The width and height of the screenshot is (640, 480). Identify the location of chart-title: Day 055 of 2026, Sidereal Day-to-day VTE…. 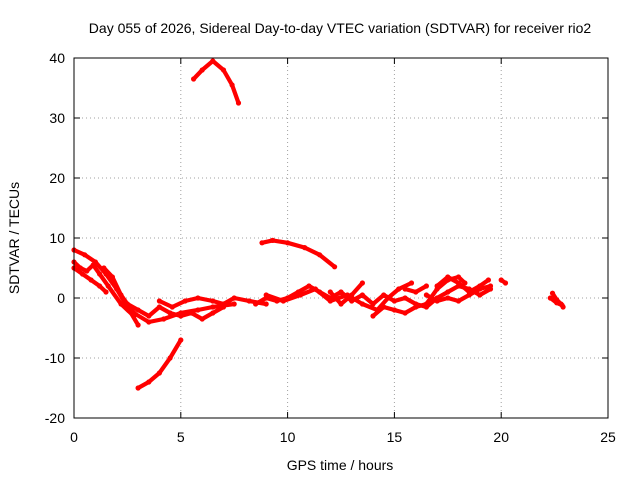
(340, 28).